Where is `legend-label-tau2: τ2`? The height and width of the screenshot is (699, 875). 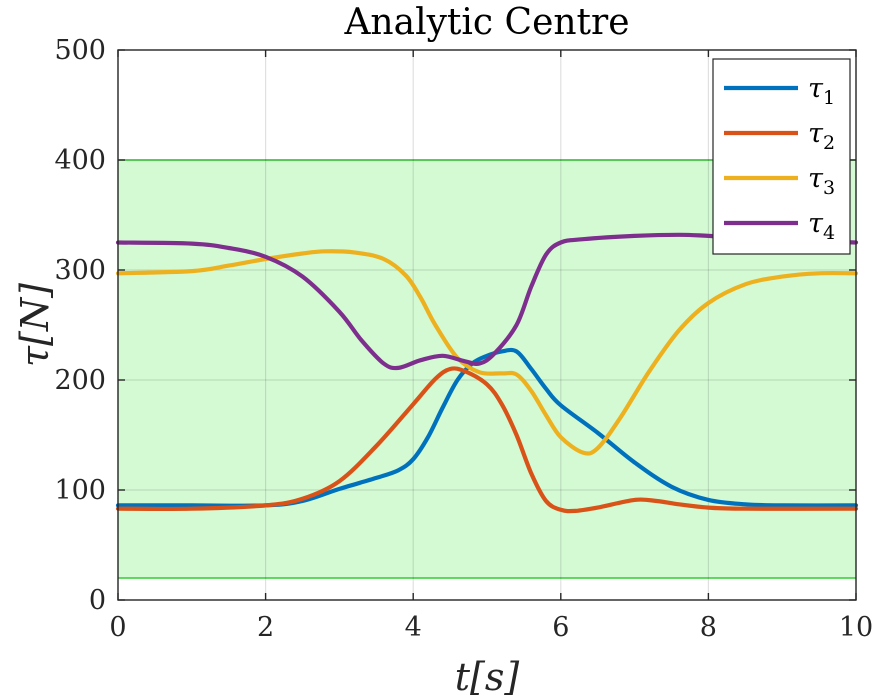
legend-label-tau2: τ2 is located at coordinates (821, 136).